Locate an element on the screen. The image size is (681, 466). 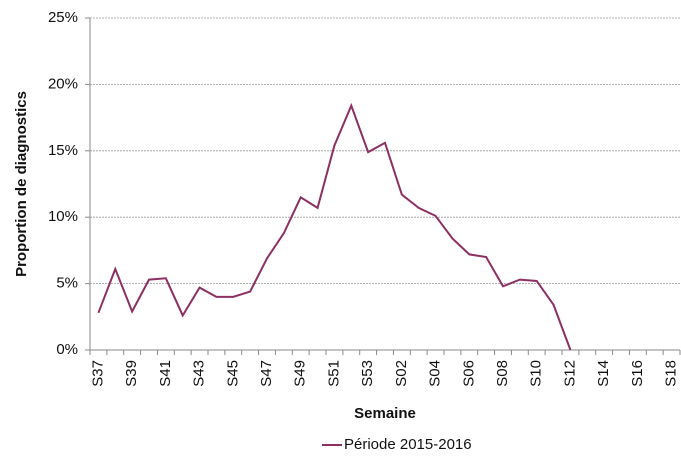
x-tick-label: S16 is located at coordinates (637, 373).